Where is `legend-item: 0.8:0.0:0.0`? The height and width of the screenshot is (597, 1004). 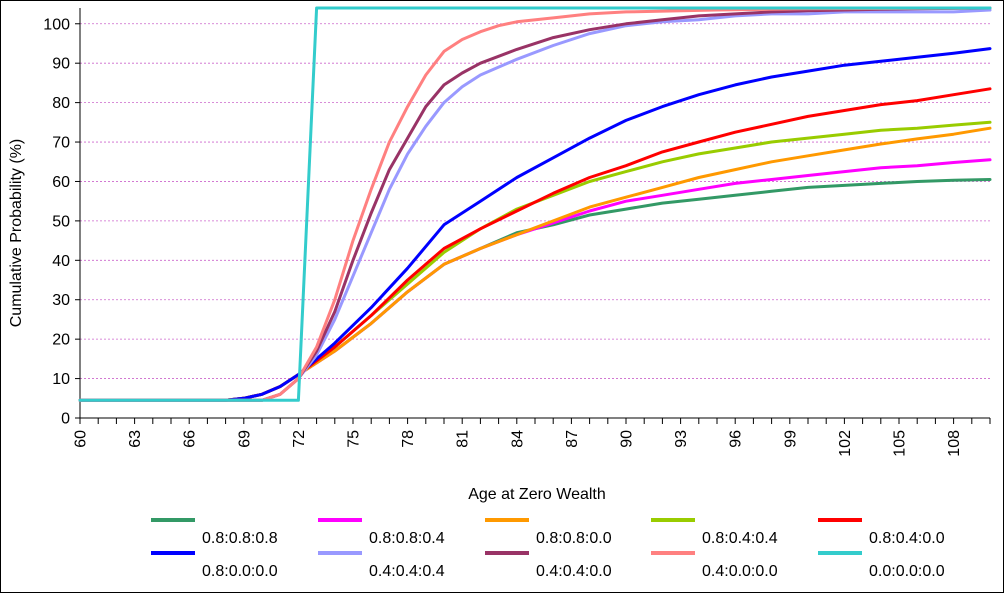 legend-item: 0.8:0.0:0.0 is located at coordinates (214, 565).